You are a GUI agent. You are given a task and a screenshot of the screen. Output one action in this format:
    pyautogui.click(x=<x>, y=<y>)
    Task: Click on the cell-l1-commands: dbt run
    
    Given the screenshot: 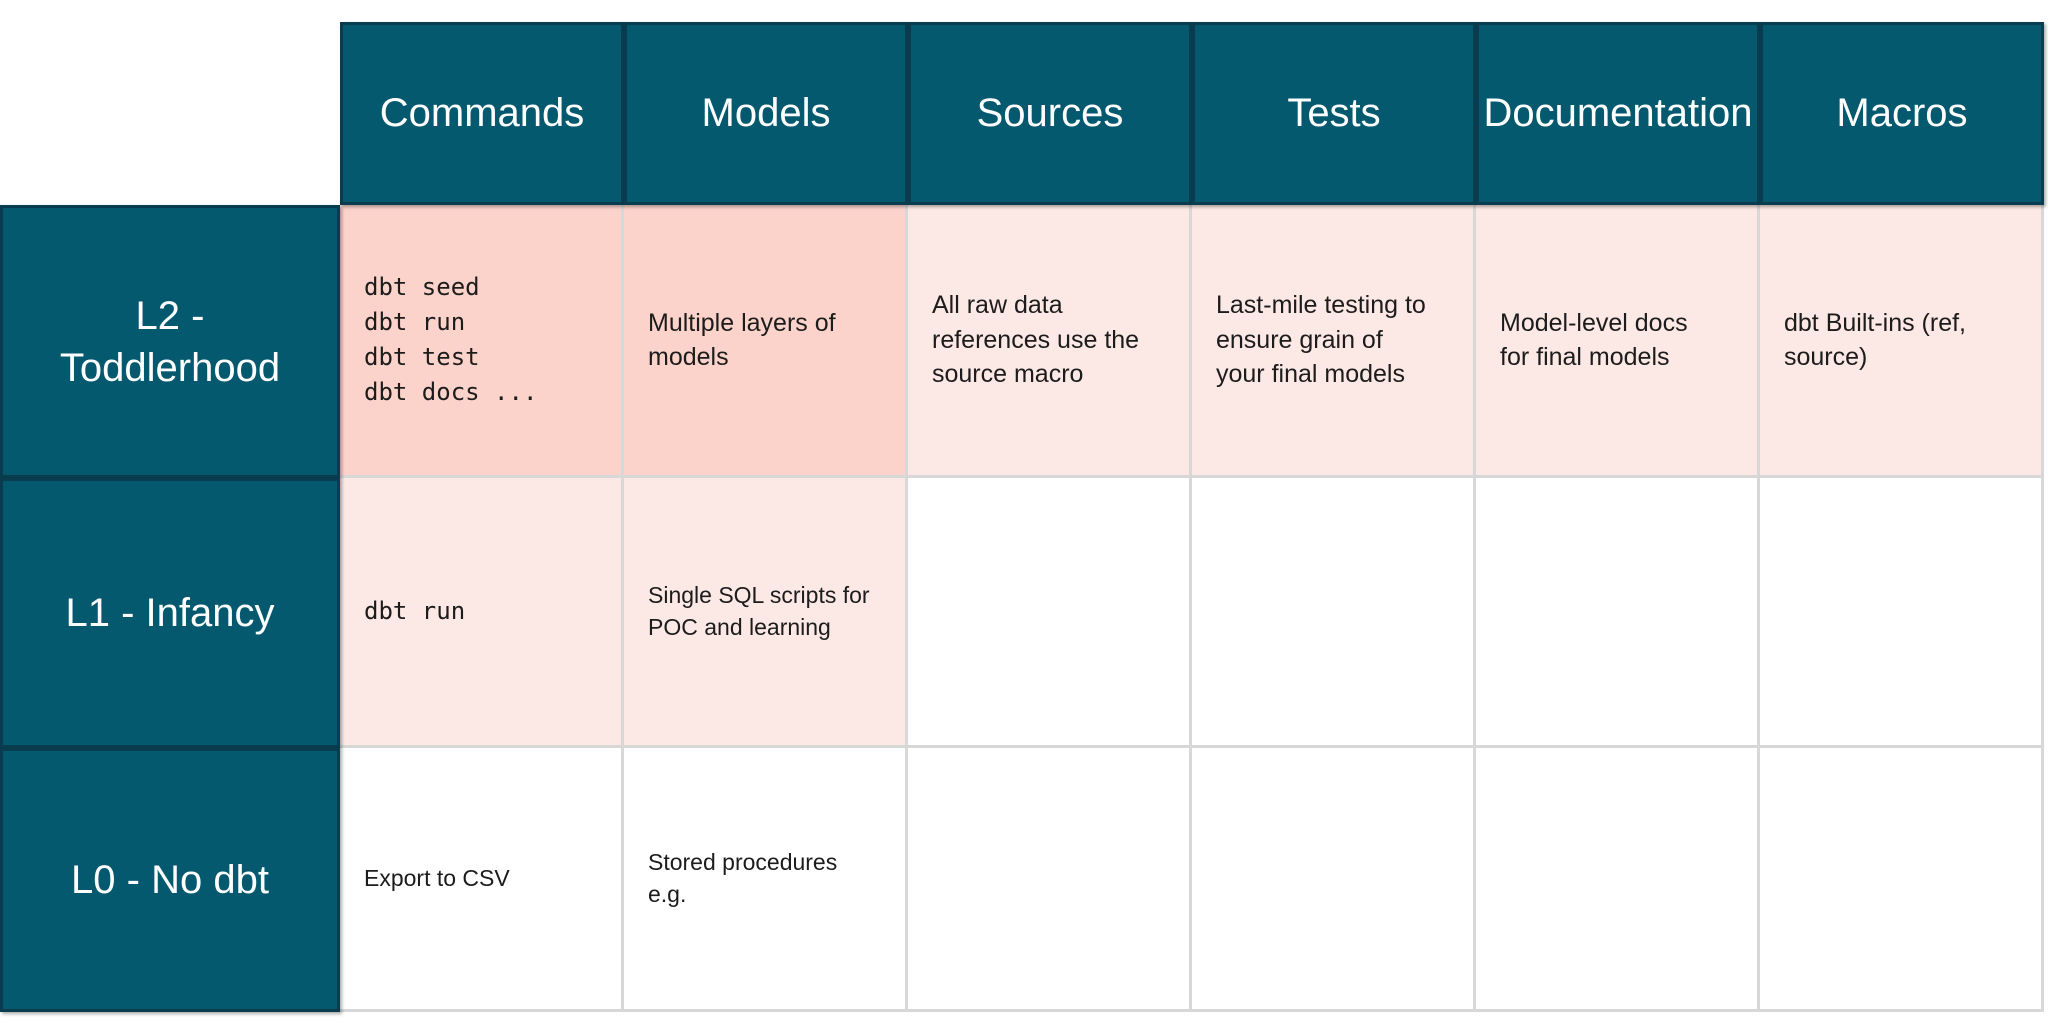 What is the action you would take?
    pyautogui.click(x=482, y=613)
    